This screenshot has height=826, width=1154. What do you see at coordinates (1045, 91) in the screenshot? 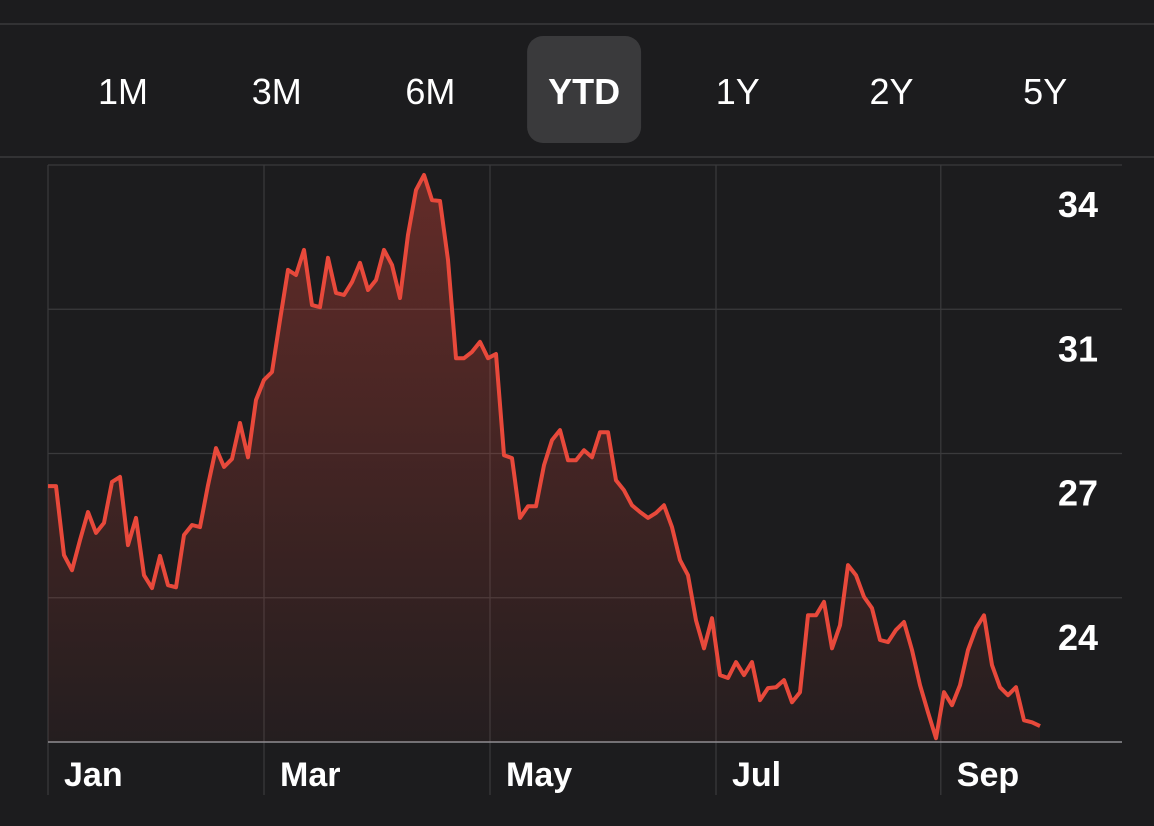
I see `range-button: 5Y` at bounding box center [1045, 91].